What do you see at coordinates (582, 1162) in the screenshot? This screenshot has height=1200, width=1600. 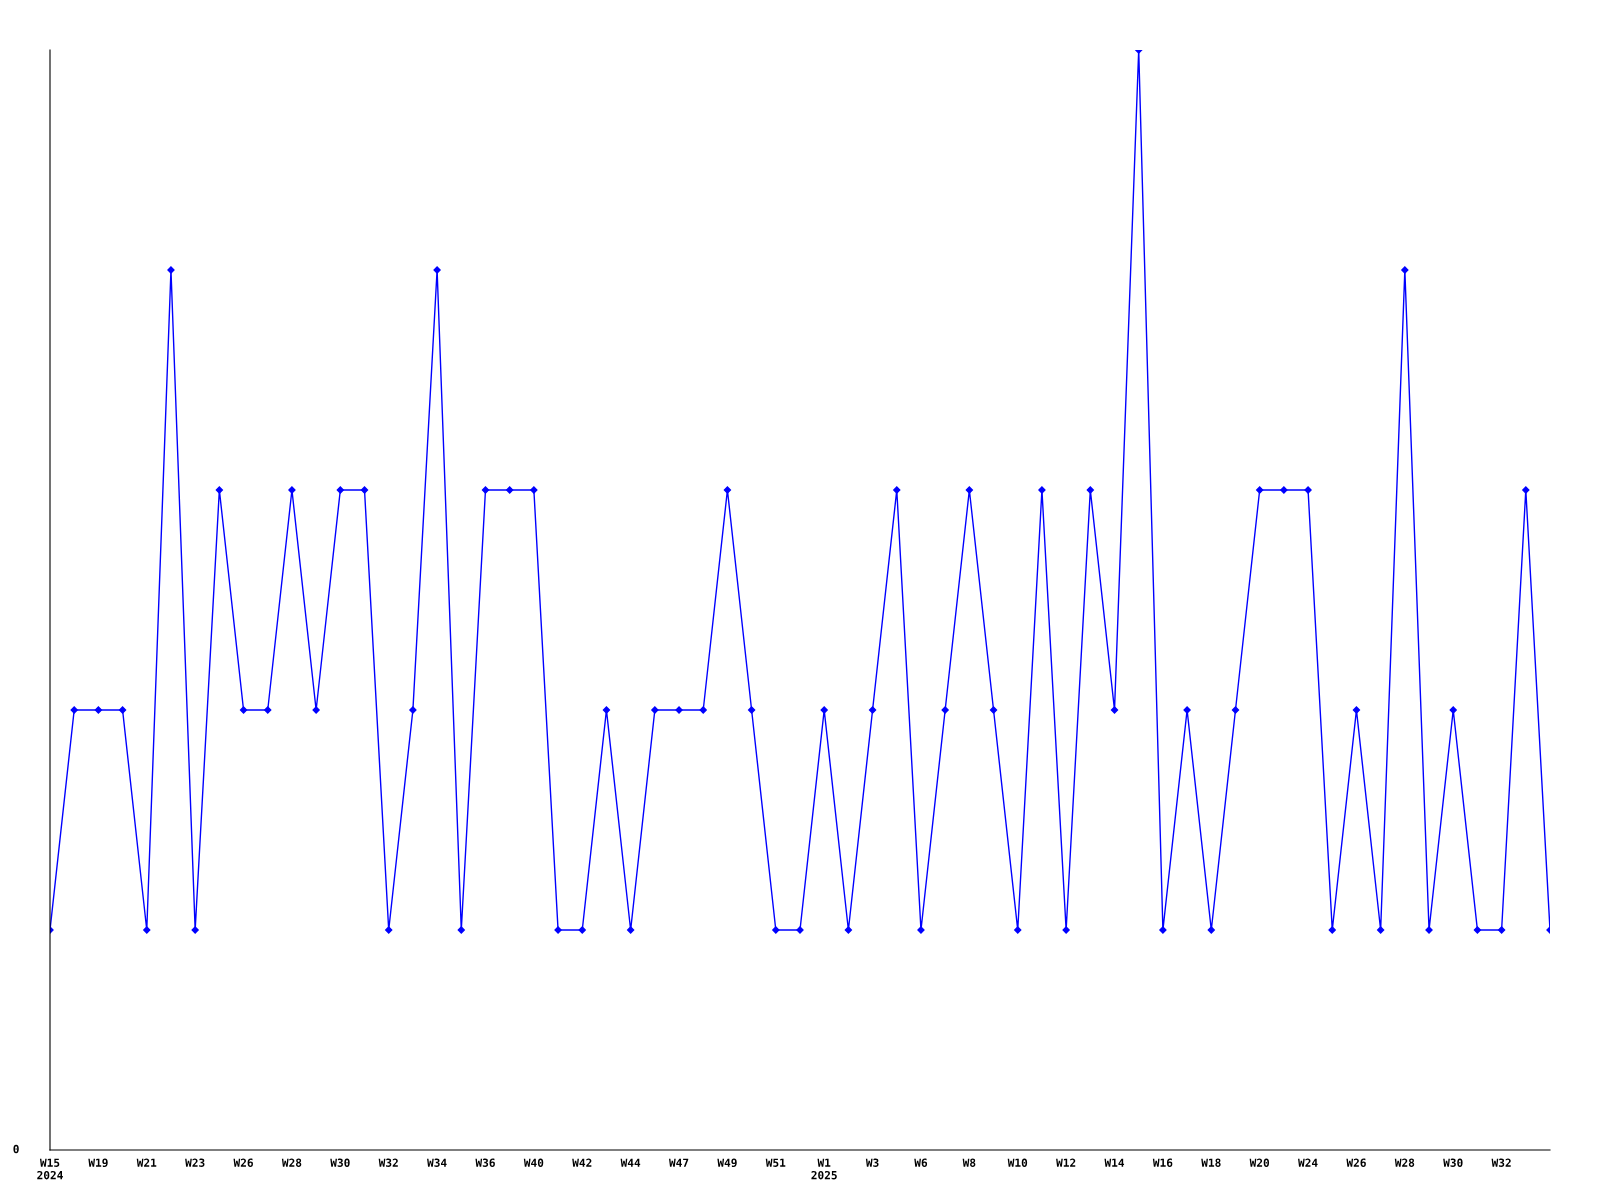 I see `x-tick-label: W42` at bounding box center [582, 1162].